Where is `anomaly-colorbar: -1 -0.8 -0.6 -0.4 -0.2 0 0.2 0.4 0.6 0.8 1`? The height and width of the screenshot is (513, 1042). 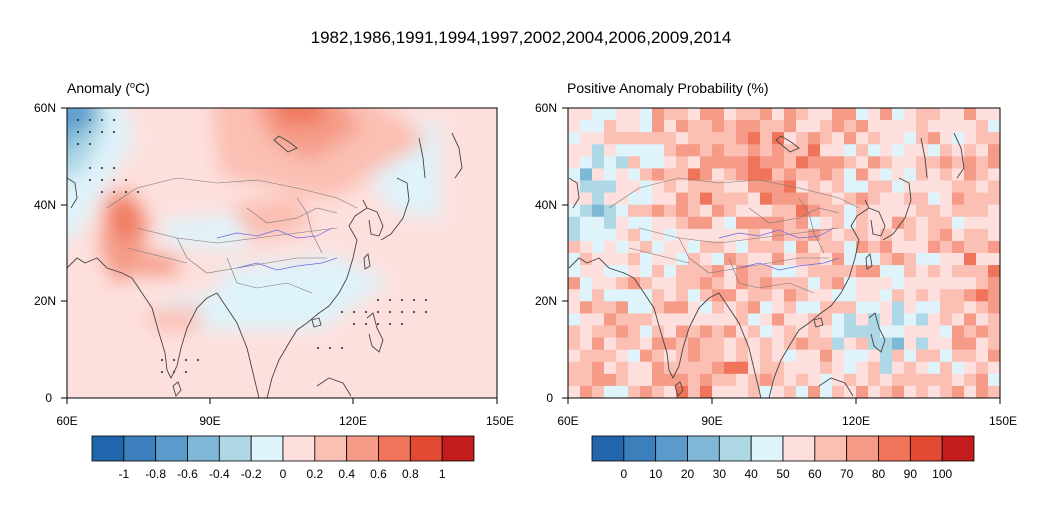
anomaly-colorbar: -1 -0.8 -0.6 -0.4 -0.2 0 0.2 0.4 0.6 0.8 1 is located at coordinates (283, 458).